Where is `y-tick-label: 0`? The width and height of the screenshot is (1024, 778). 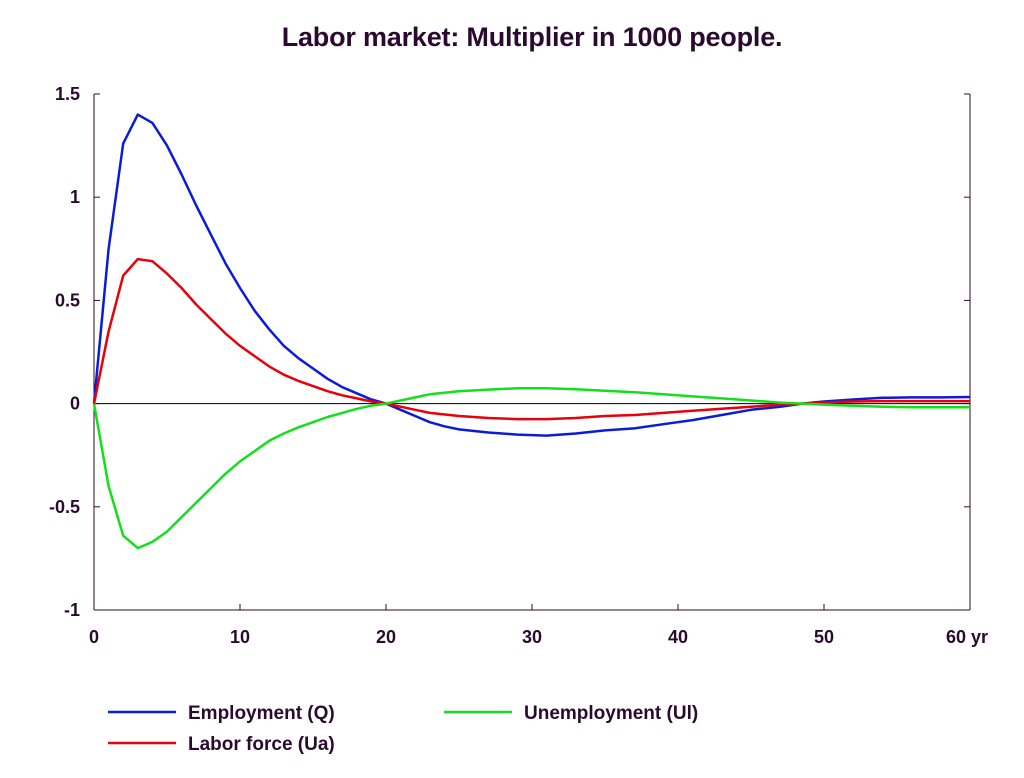 y-tick-label: 0 is located at coordinates (75, 404).